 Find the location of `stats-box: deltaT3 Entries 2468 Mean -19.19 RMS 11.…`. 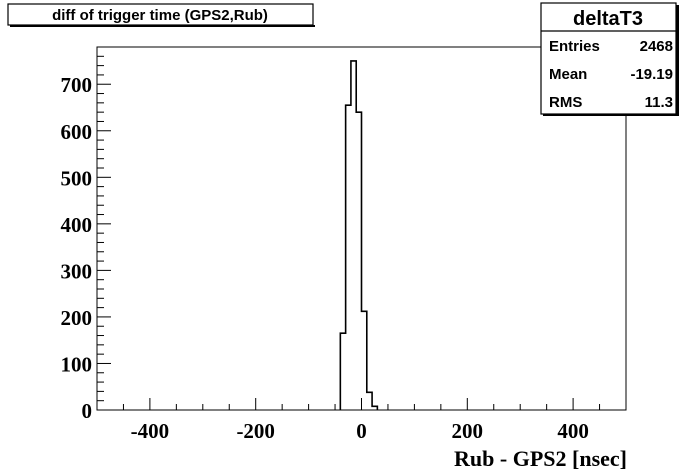

stats-box: deltaT3 Entries 2468 Mean -19.19 RMS 11.… is located at coordinates (609, 59).